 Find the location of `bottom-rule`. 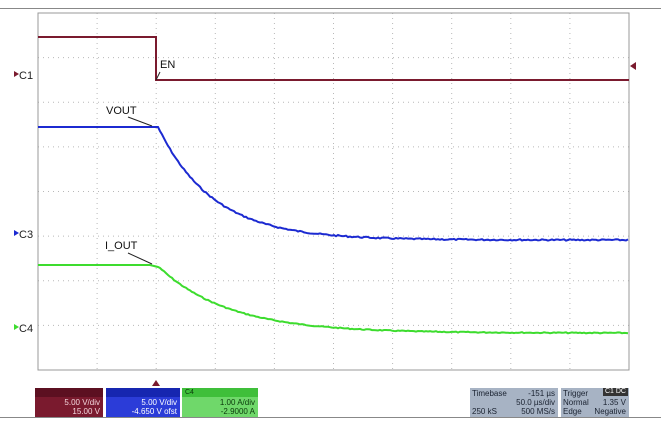

bottom-rule is located at coordinates (330, 417).